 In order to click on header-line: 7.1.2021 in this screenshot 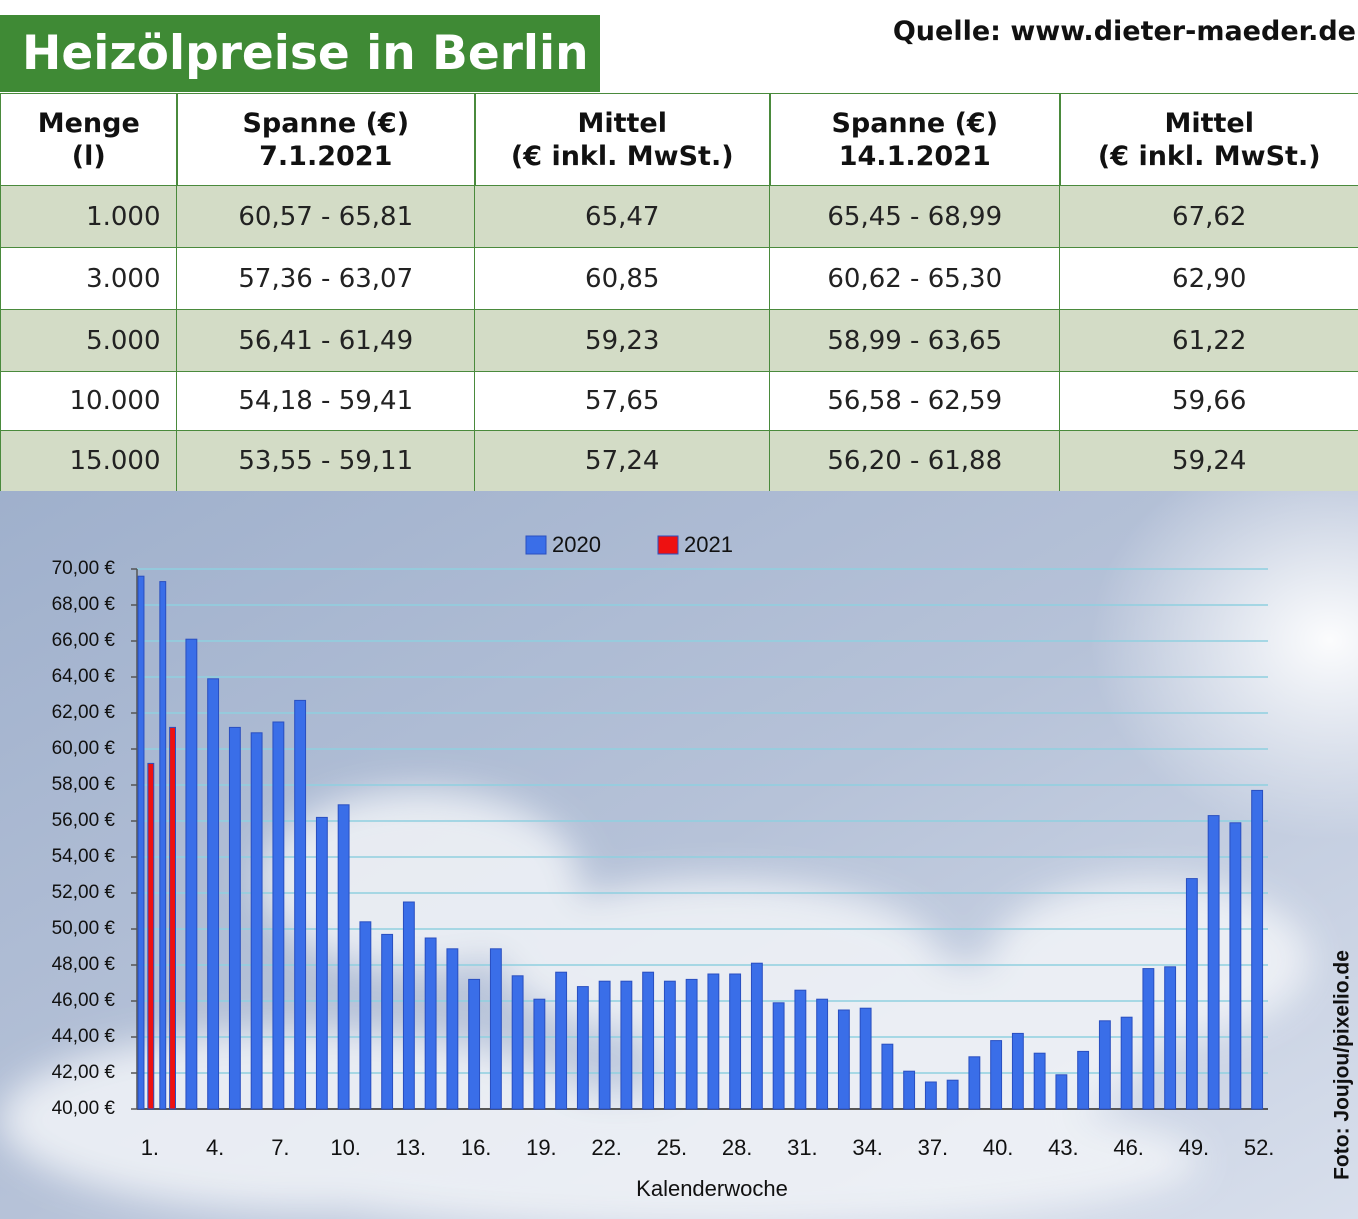, I will do `click(326, 156)`.